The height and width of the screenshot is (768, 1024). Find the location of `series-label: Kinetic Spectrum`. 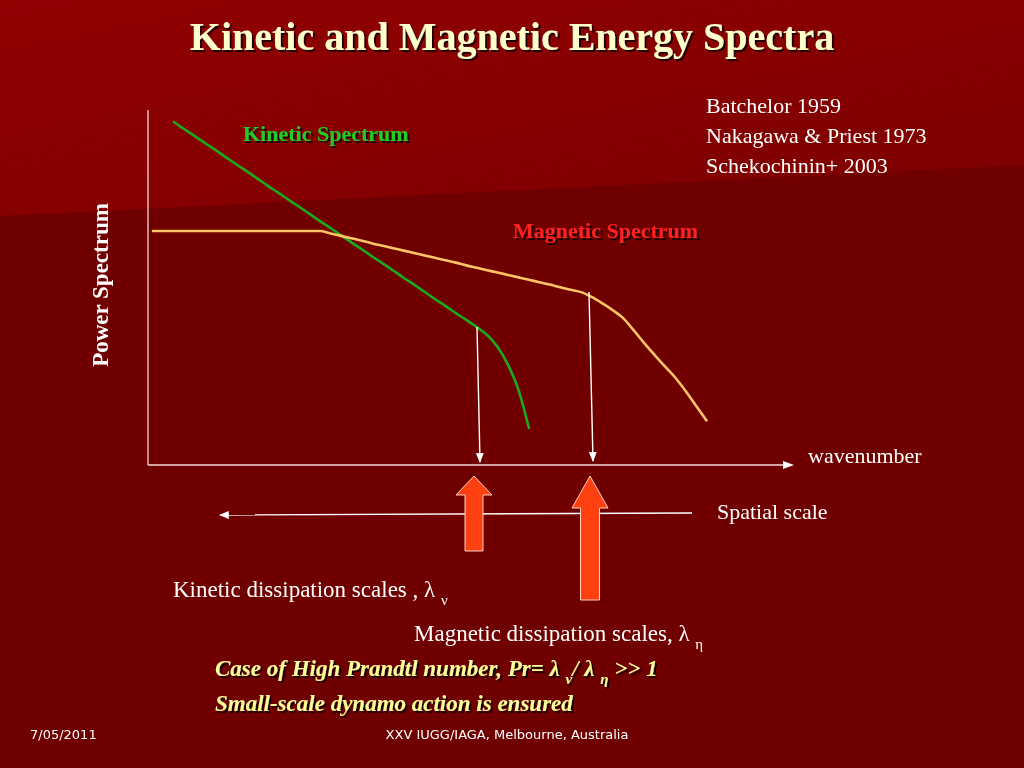

series-label: Kinetic Spectrum is located at coordinates (326, 133).